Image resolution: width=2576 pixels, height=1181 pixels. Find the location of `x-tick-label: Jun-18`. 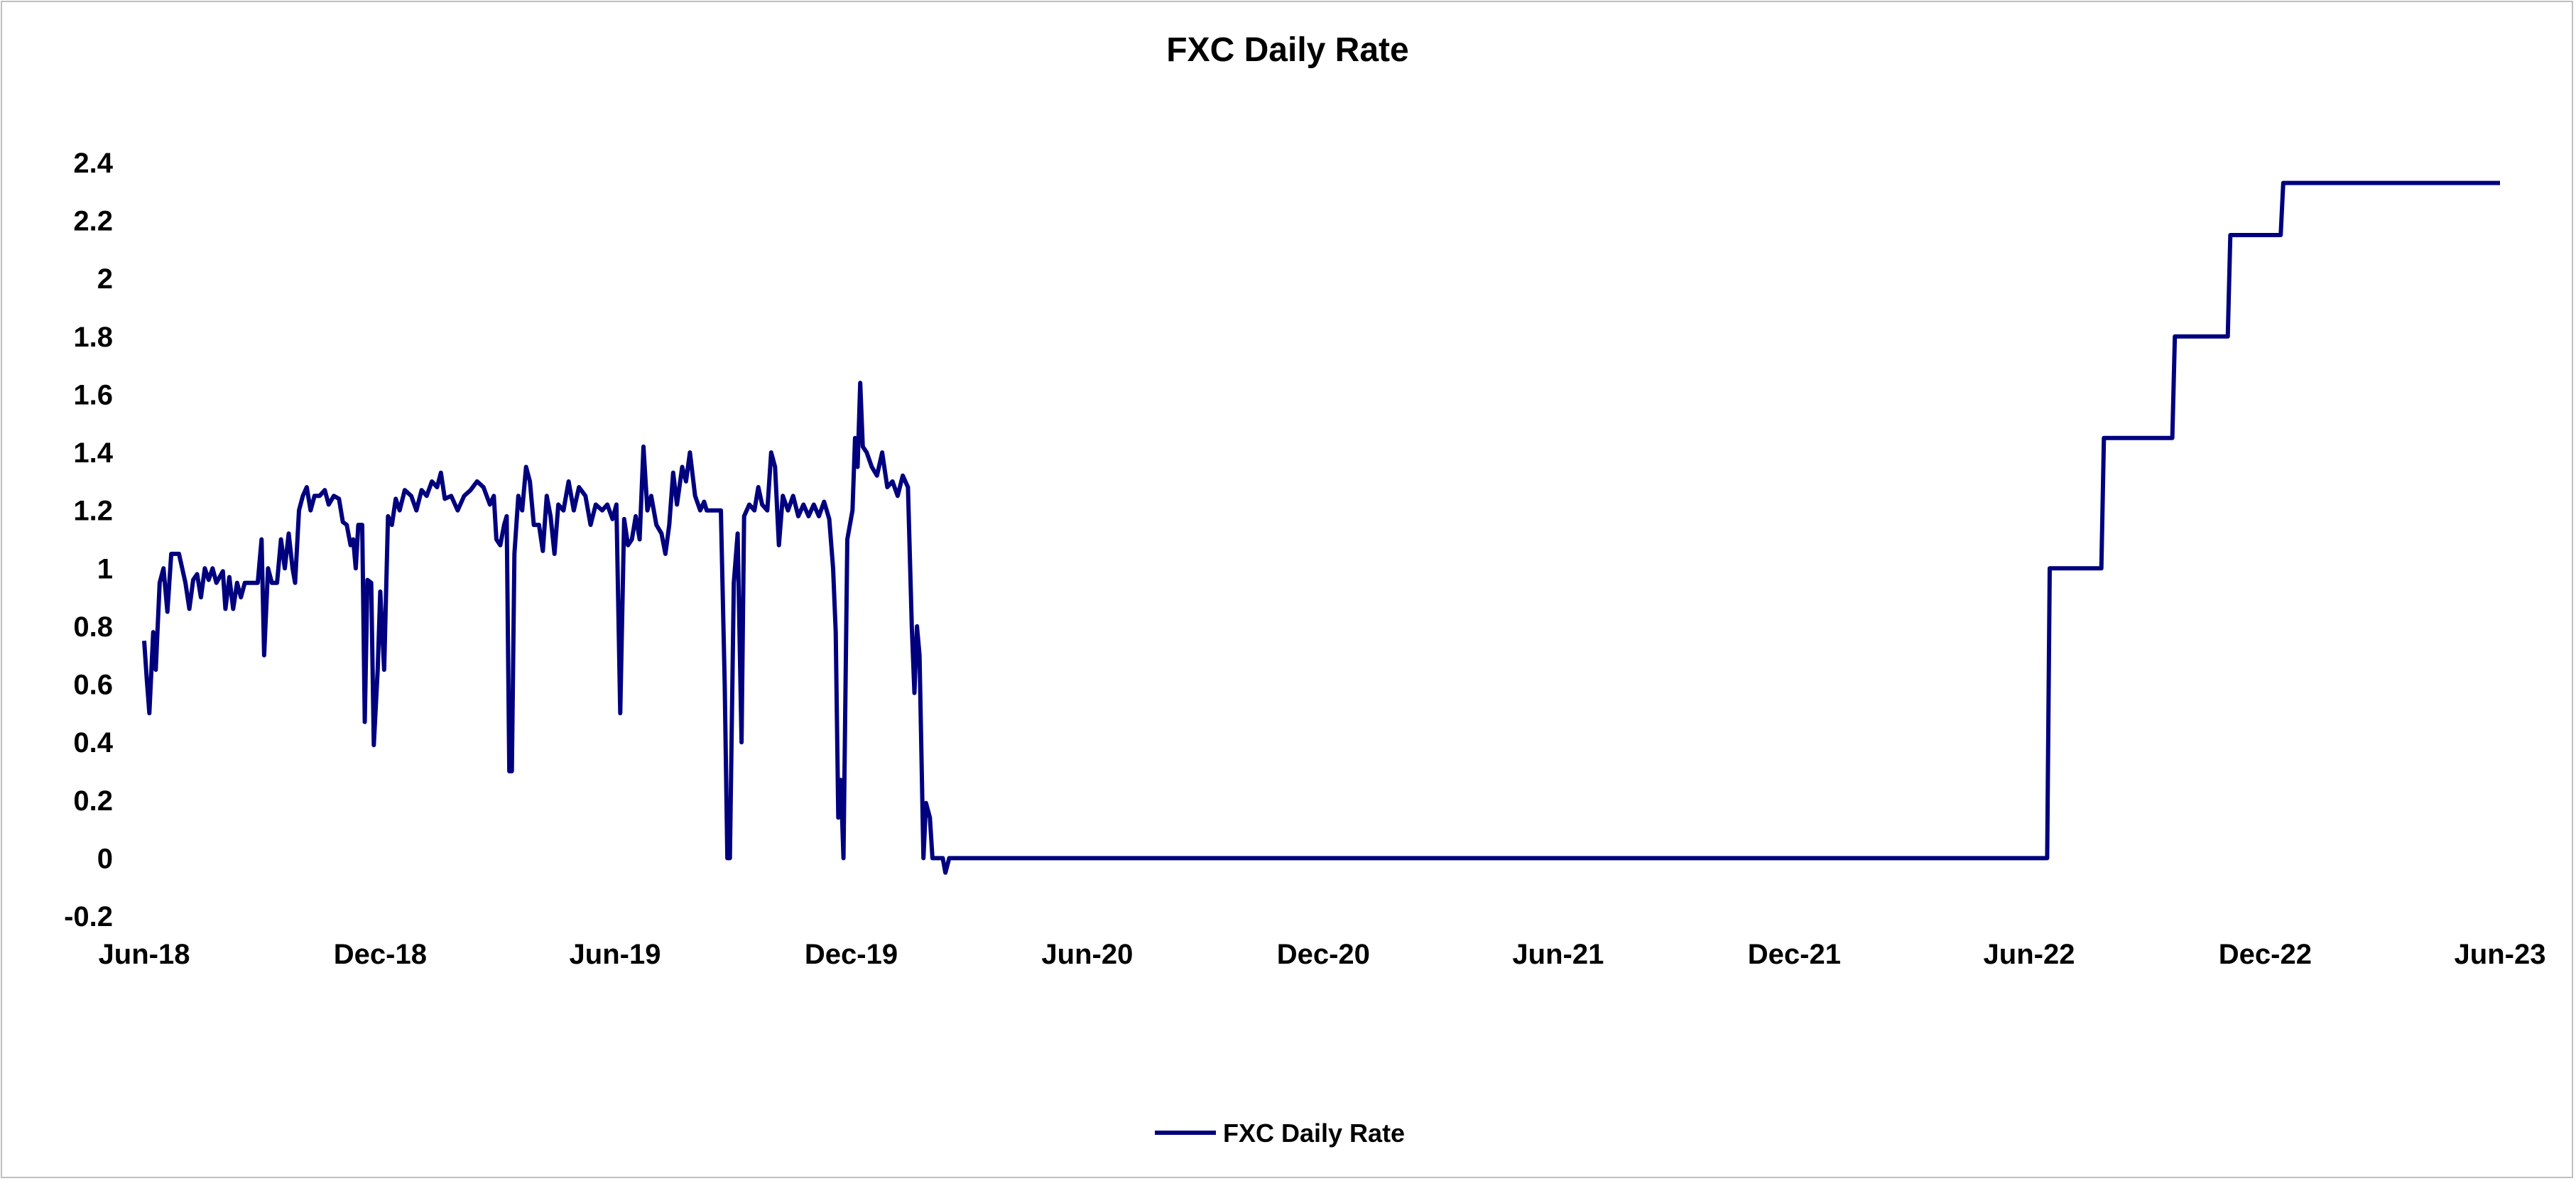

x-tick-label: Jun-18 is located at coordinates (144, 954).